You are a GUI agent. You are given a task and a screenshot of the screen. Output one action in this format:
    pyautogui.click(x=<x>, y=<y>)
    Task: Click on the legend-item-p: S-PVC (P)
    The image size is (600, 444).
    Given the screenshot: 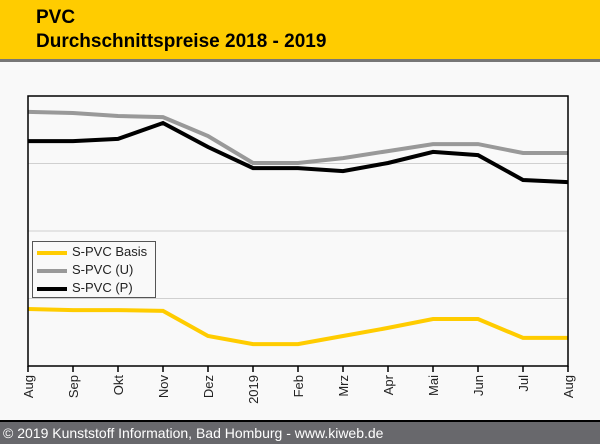 What is the action you would take?
    pyautogui.click(x=95, y=288)
    